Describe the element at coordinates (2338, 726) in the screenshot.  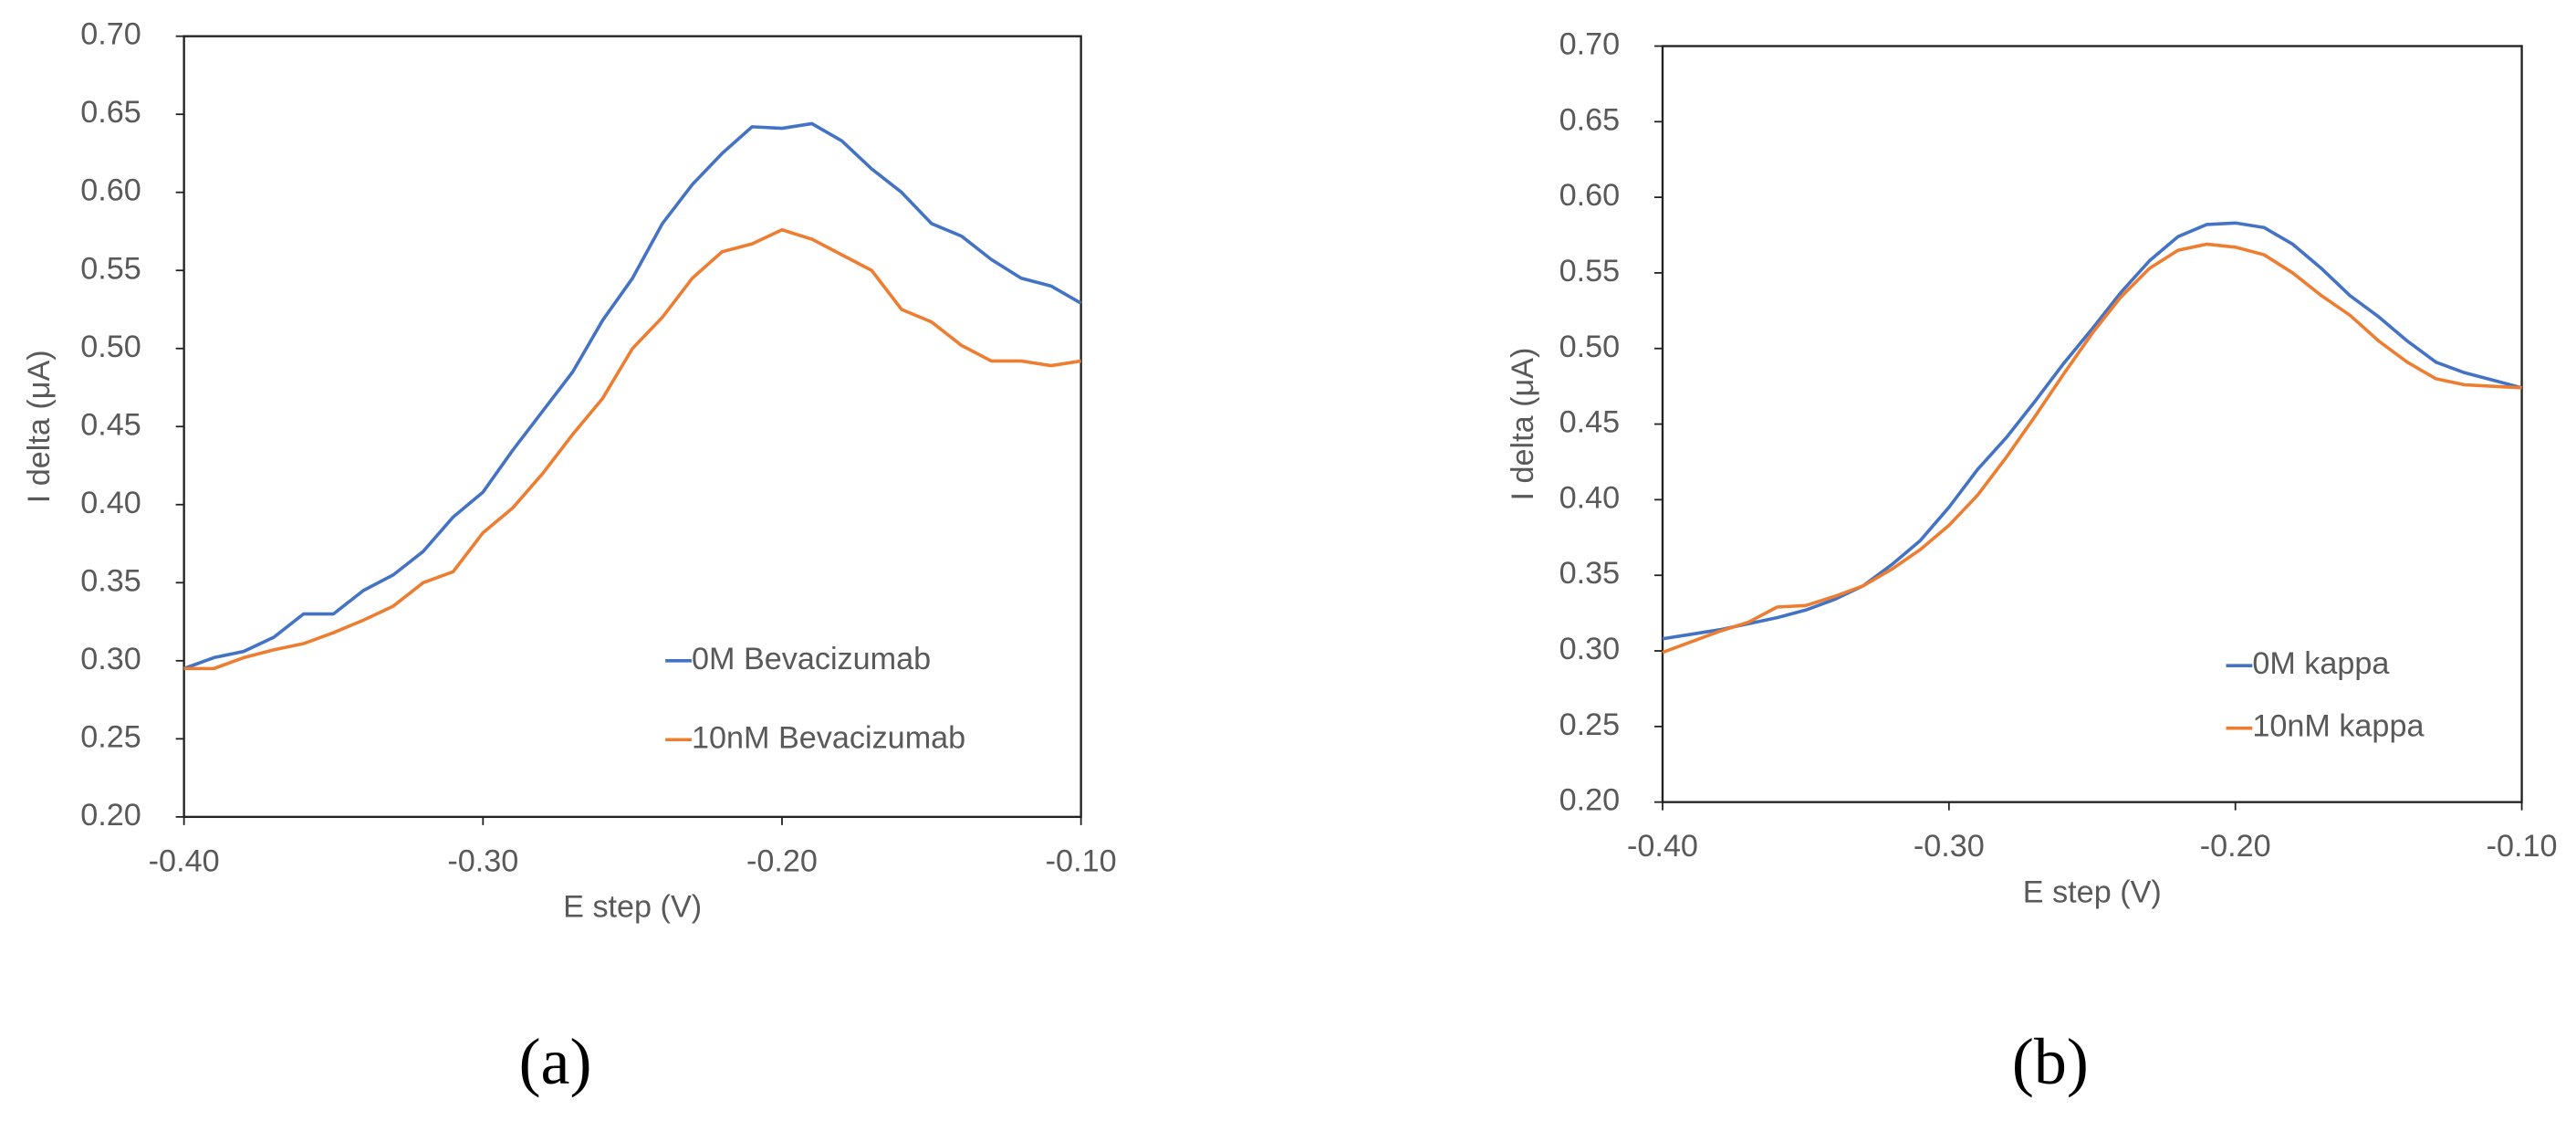
I see `legend-label: 10nM kappa` at that location.